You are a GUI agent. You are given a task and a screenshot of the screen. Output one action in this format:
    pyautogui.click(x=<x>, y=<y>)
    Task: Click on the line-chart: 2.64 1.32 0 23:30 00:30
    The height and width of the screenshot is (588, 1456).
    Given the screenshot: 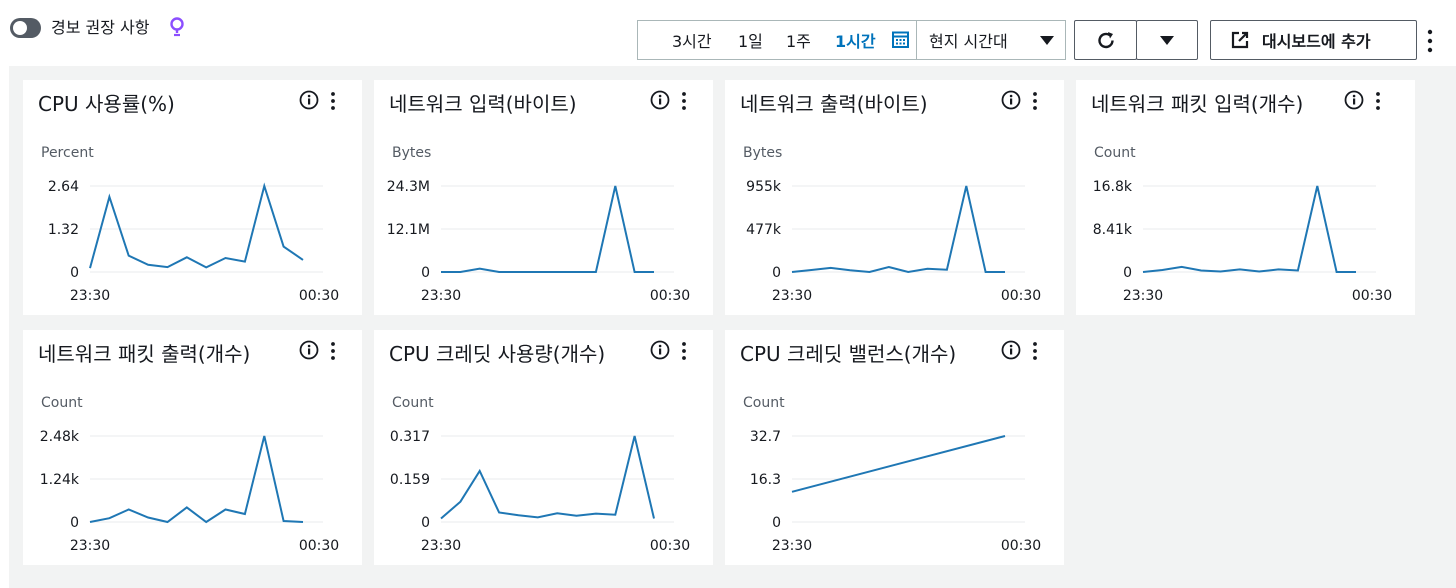 What is the action you would take?
    pyautogui.click(x=193, y=241)
    